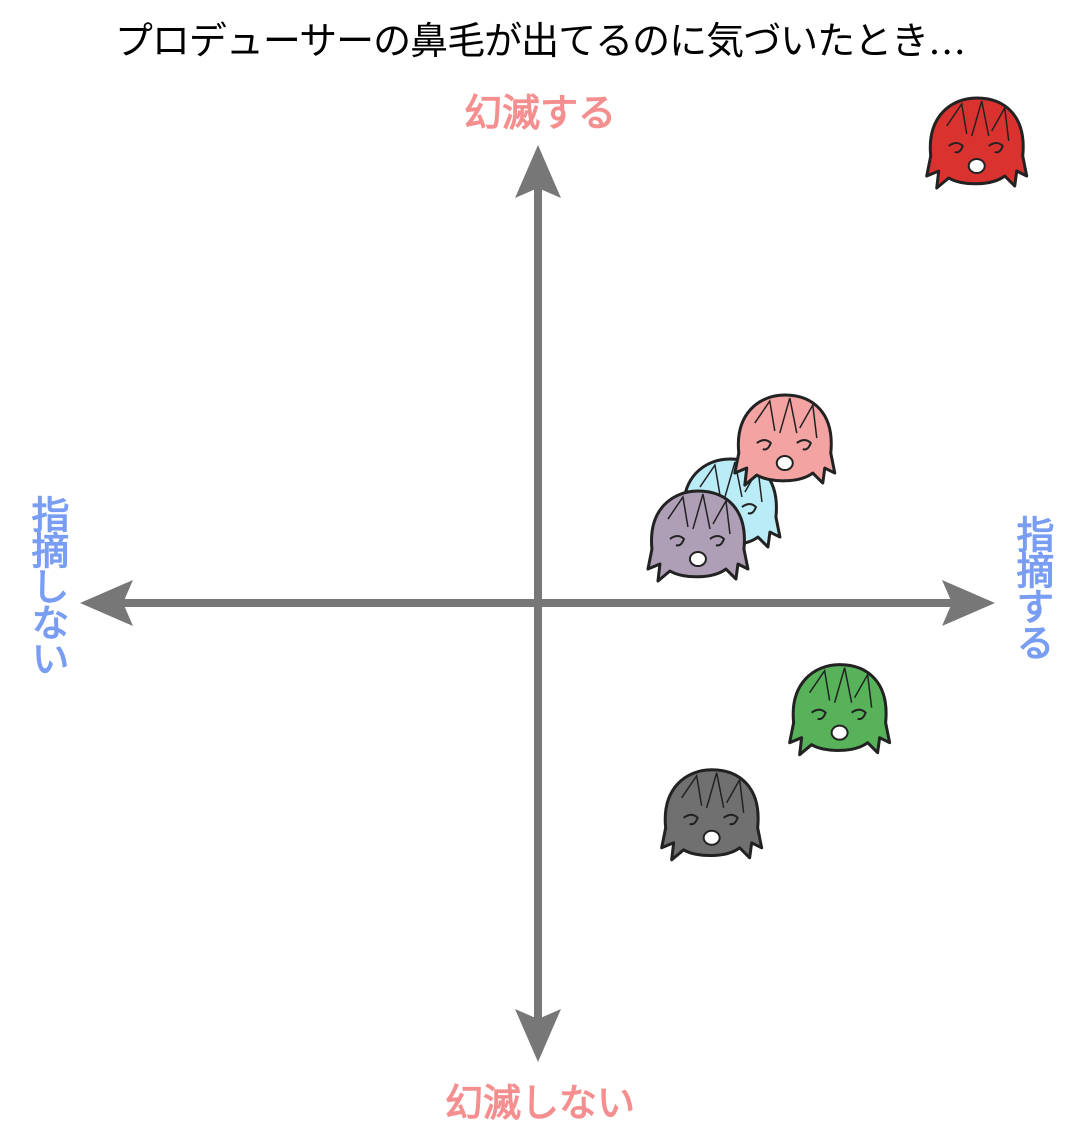  I want to click on axis-label-left: 指摘しない, so click(47, 585).